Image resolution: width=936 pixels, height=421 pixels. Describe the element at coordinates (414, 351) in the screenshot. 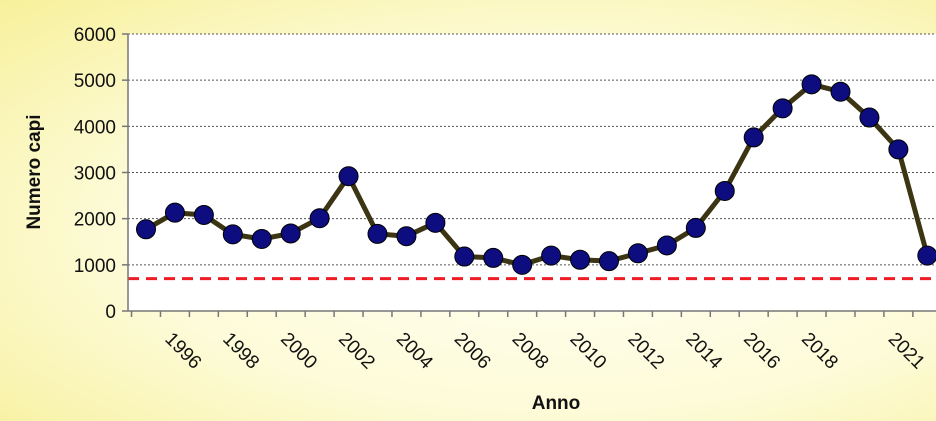

I see `x-tick-label: 2004` at that location.